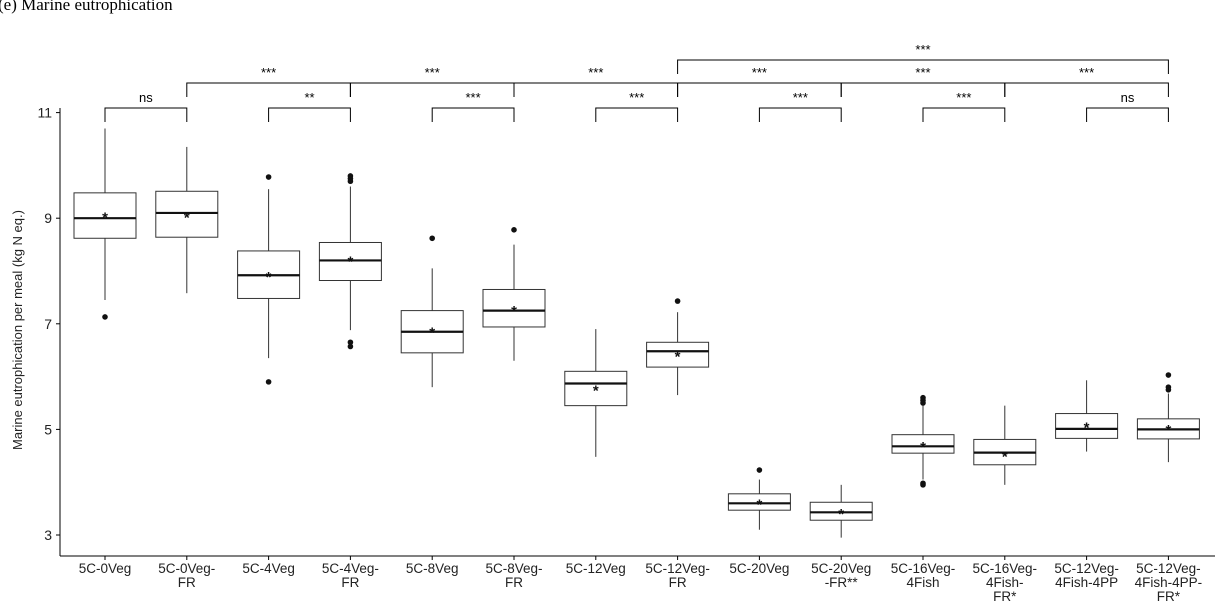 The height and width of the screenshot is (612, 1223). I want to click on x-tick-label: 5C-8Veg, so click(432, 568).